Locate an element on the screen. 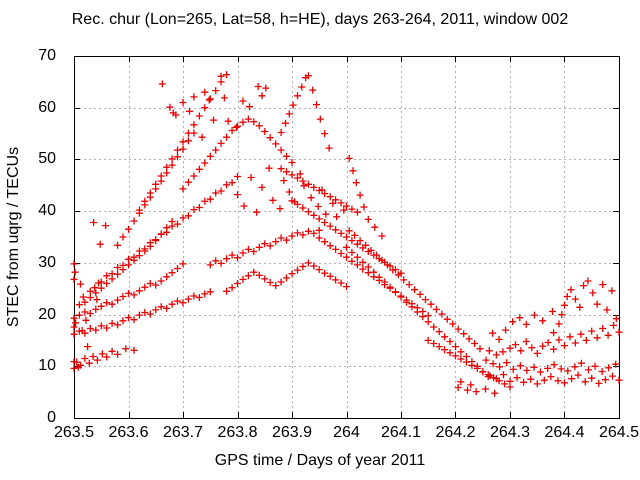 The width and height of the screenshot is (640, 480). y-tick-label: 40 is located at coordinates (47, 211).